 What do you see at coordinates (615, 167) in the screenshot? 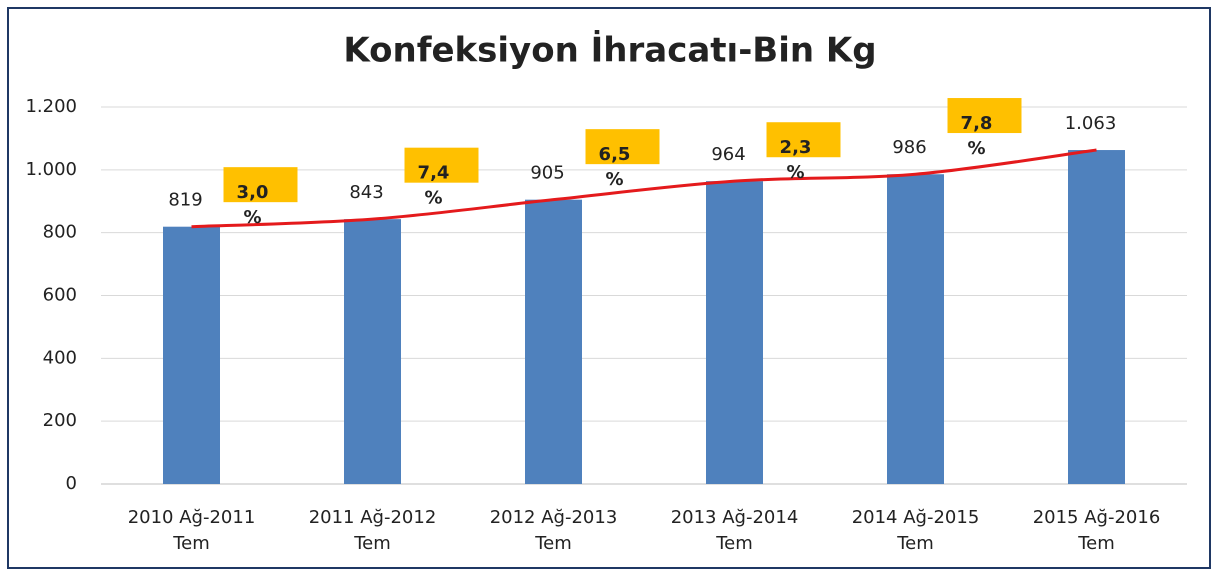
I see `annotation: 6,5%` at bounding box center [615, 167].